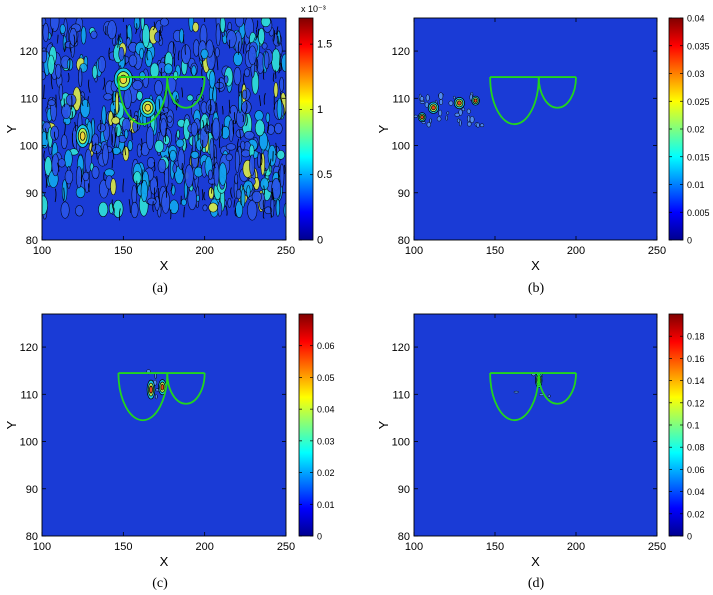  What do you see at coordinates (401, 99) in the screenshot?
I see `y-tick-label: 110` at bounding box center [401, 99].